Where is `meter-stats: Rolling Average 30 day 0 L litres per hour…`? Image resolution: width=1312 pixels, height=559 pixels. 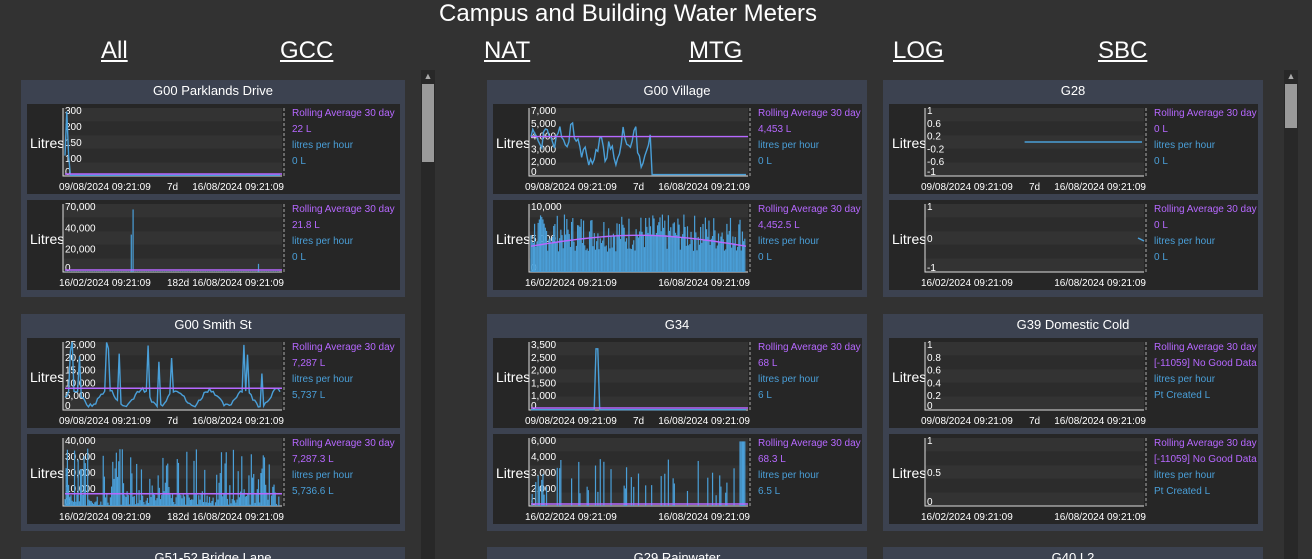
meter-stats: Rolling Average 30 day 0 L litres per hour… is located at coordinates (1205, 234).